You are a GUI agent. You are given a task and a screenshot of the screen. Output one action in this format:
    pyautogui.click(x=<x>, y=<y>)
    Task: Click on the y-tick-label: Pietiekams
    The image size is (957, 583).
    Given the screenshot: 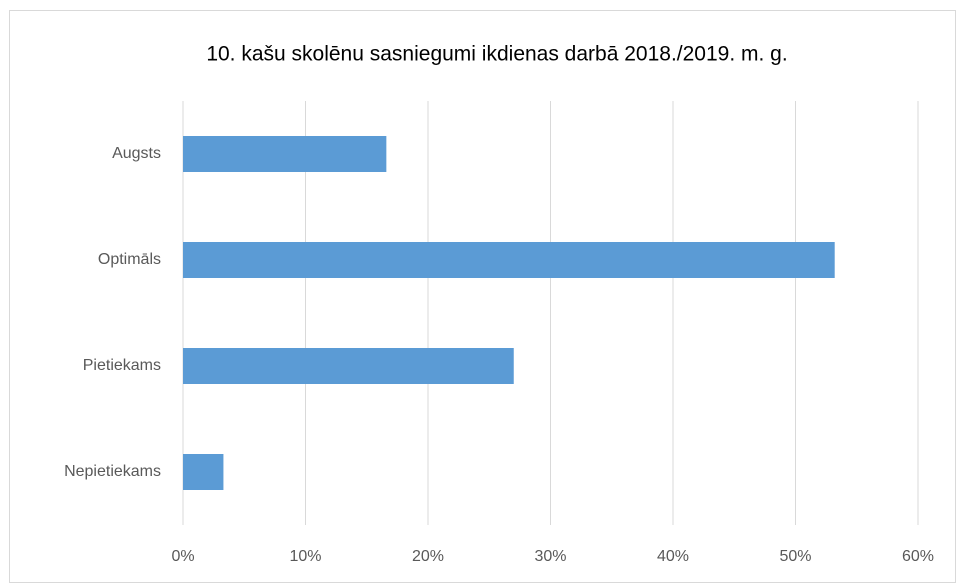 What is the action you would take?
    pyautogui.click(x=122, y=365)
    